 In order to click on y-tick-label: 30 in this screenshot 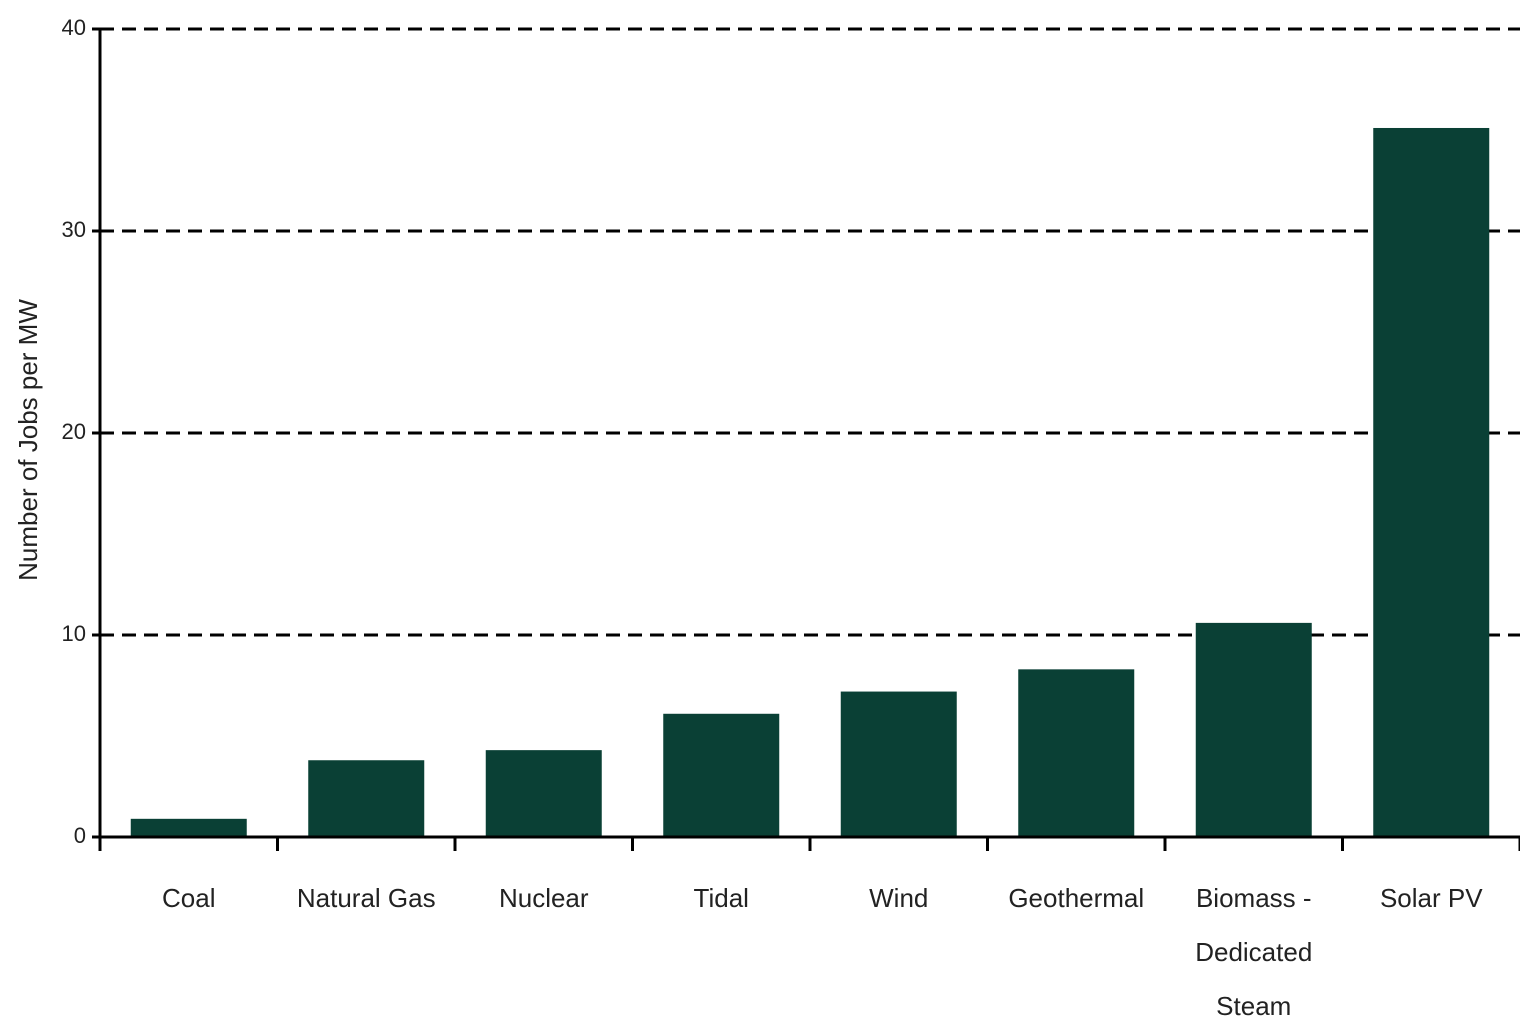, I will do `click(74, 229)`.